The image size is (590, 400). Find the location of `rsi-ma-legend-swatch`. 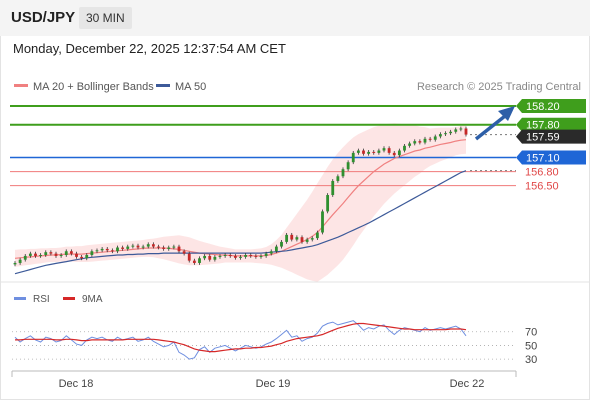

rsi-ma-legend-swatch is located at coordinates (69, 298).